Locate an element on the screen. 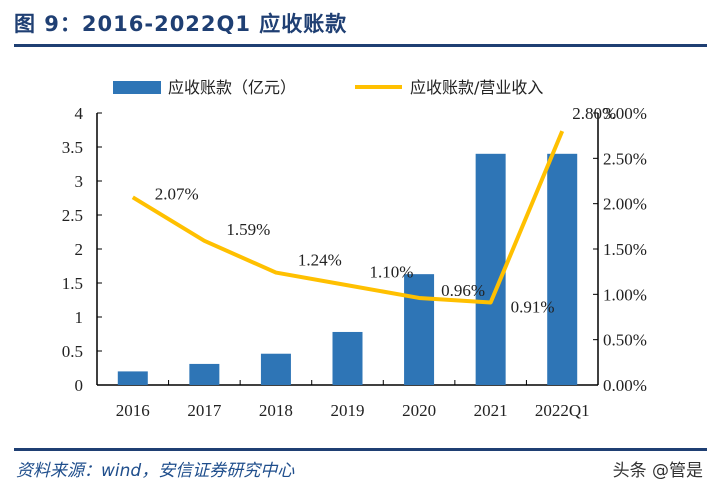 The height and width of the screenshot is (489, 715). data-label: 1.10% is located at coordinates (392, 271).